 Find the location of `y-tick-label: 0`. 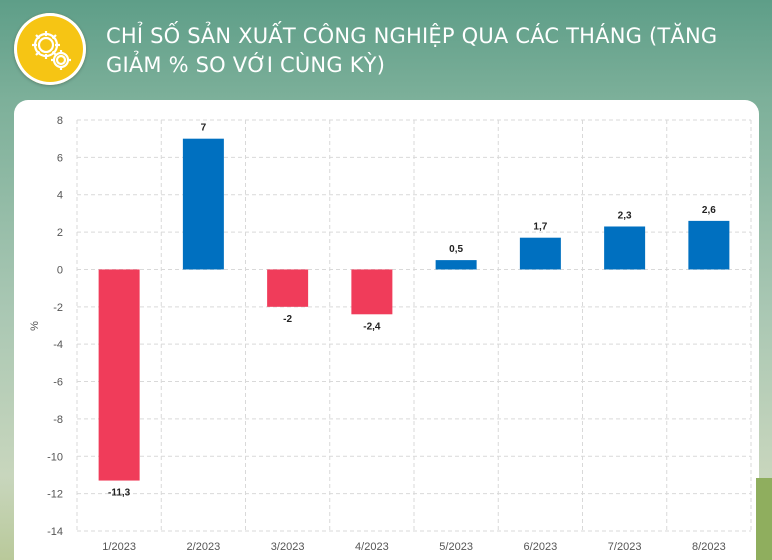

y-tick-label: 0 is located at coordinates (60, 270).